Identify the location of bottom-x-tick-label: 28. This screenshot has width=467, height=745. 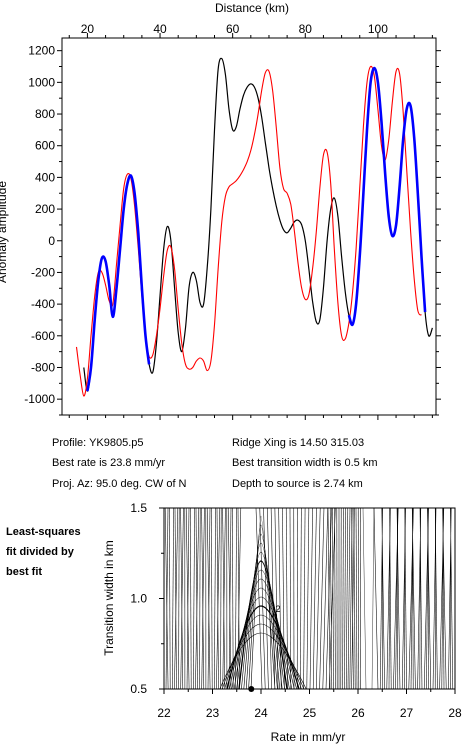
(455, 713).